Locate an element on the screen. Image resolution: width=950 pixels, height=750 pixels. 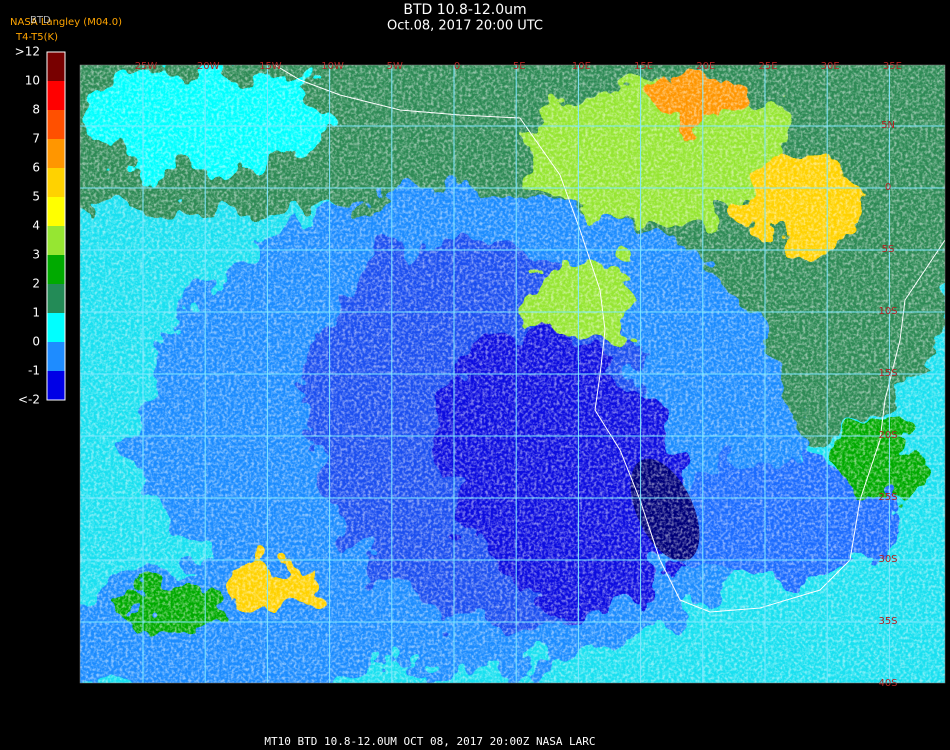
lon-label: 10W is located at coordinates (332, 66).